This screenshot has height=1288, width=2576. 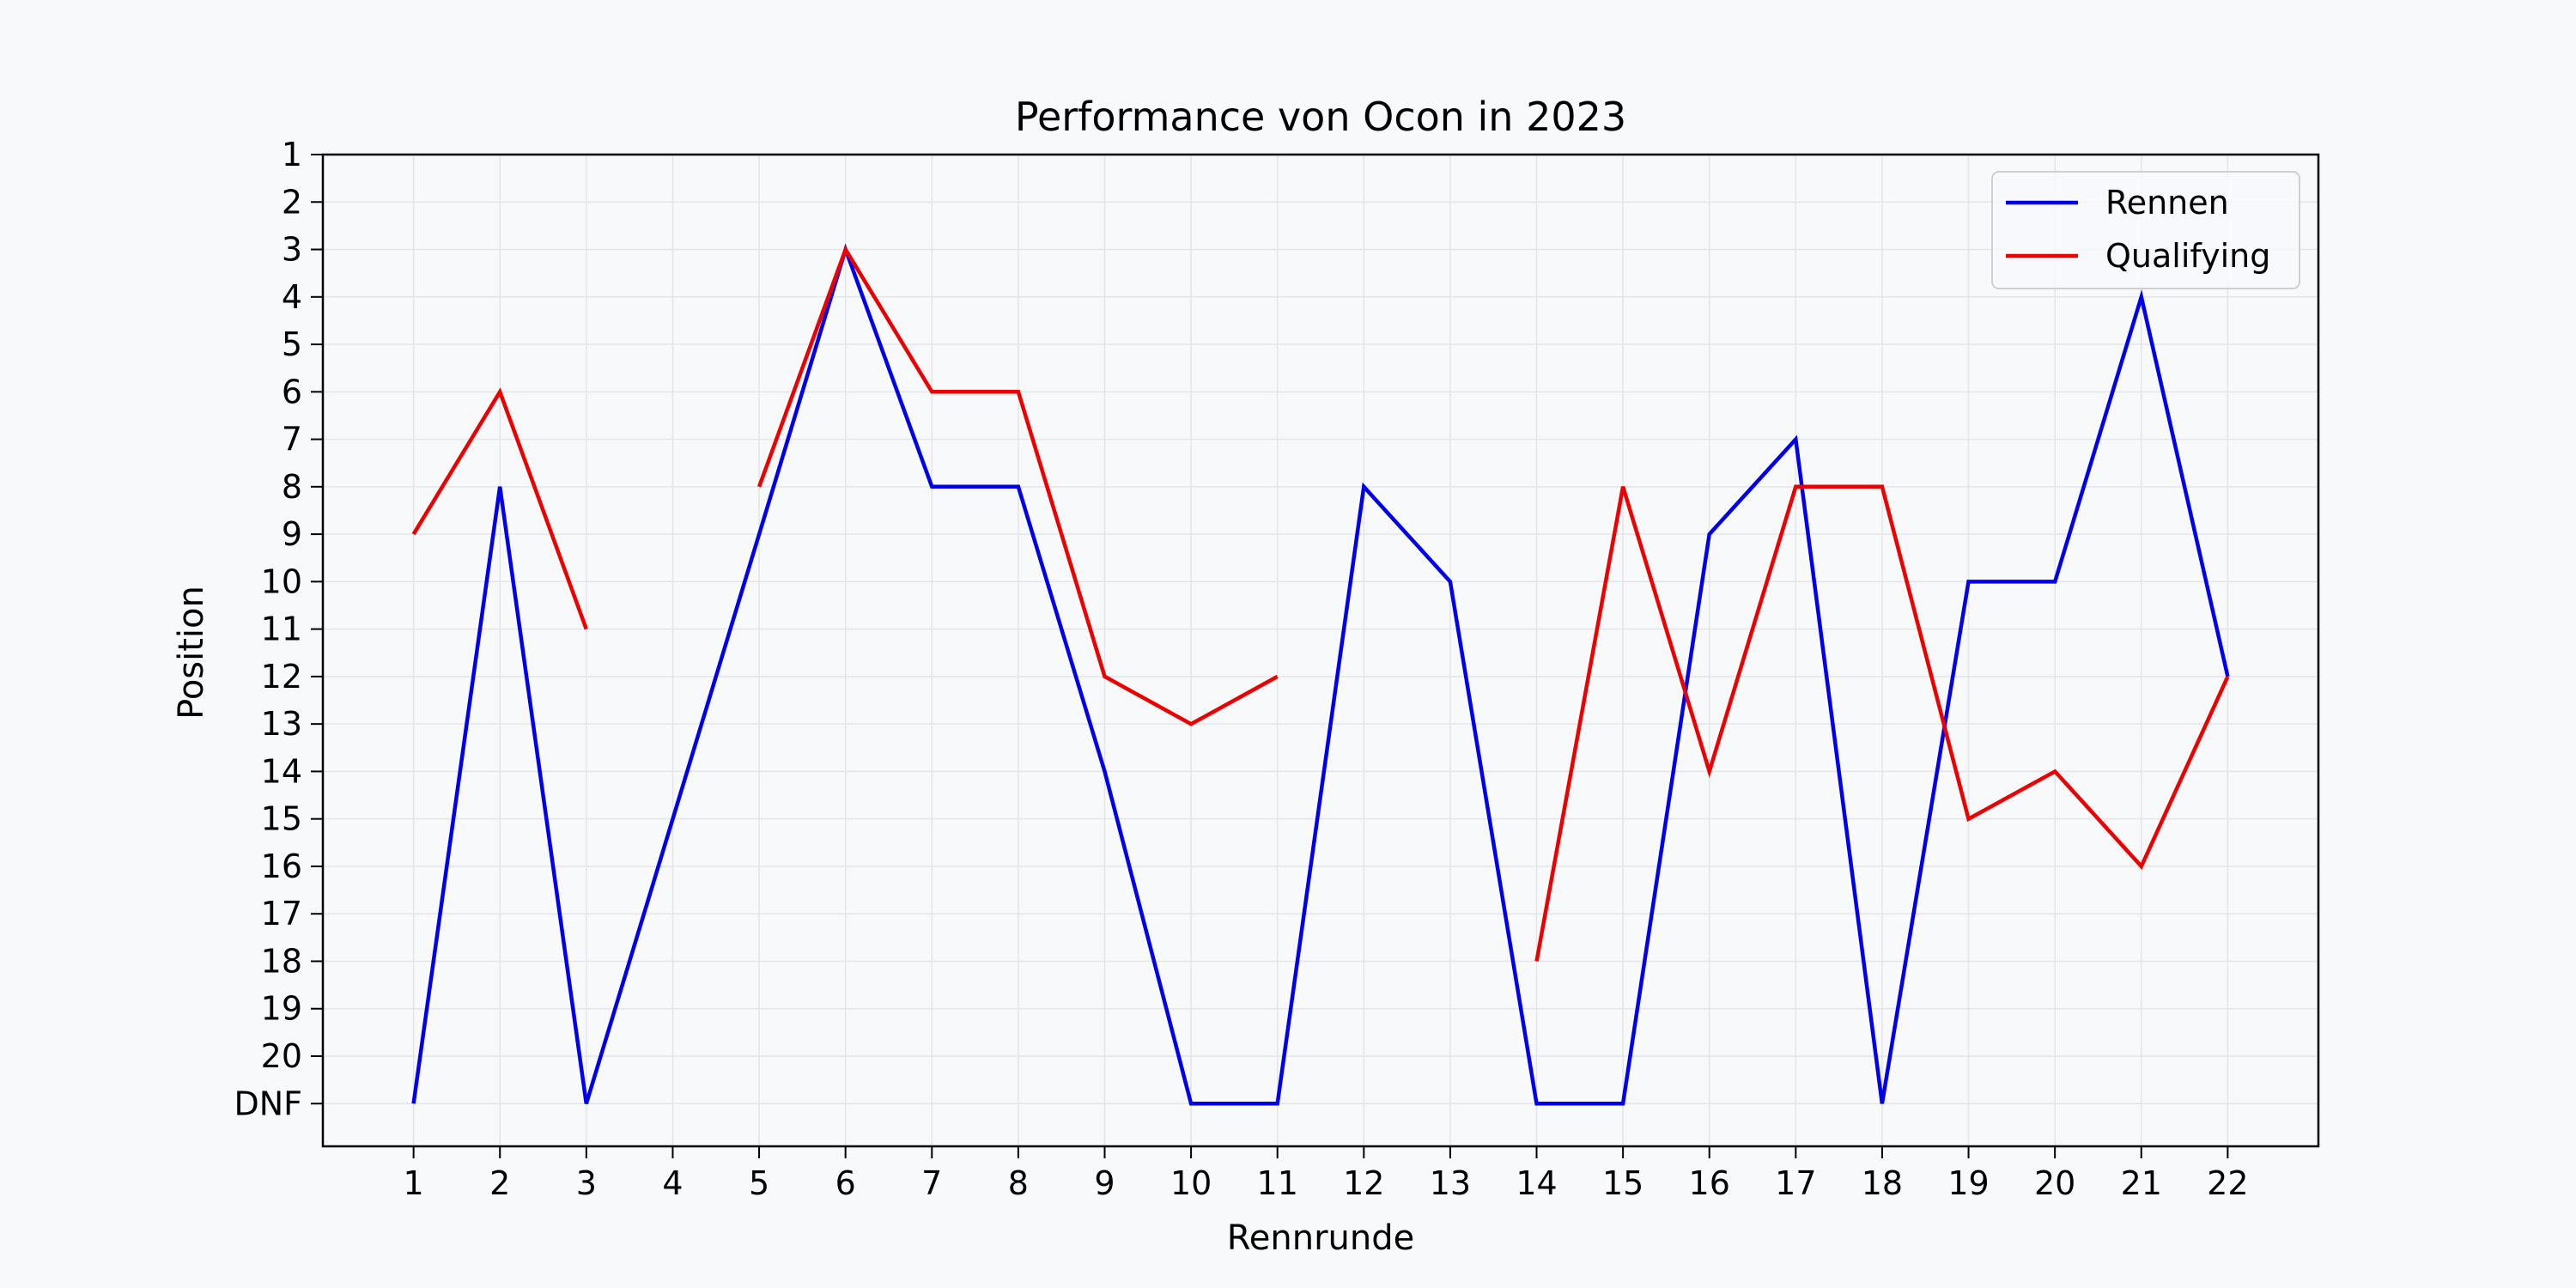 What do you see at coordinates (1018, 1183) in the screenshot?
I see `x-tick-label: 8` at bounding box center [1018, 1183].